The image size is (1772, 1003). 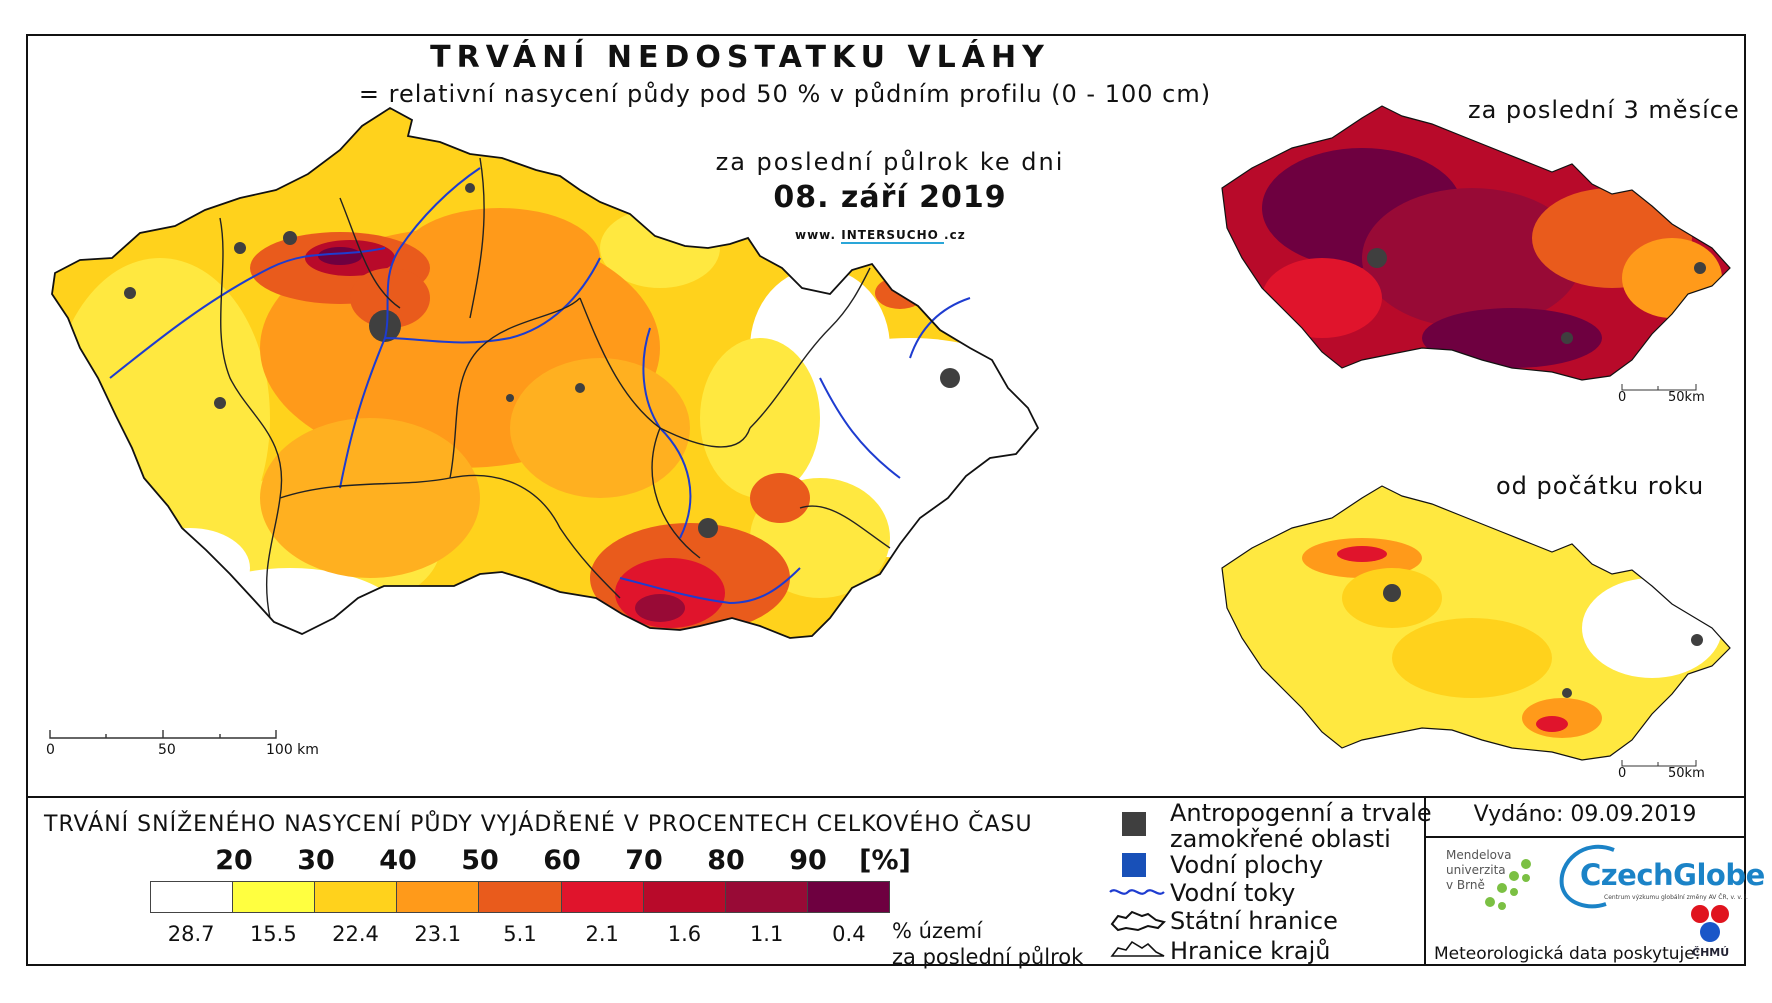 What do you see at coordinates (726, 860) in the screenshot?
I see `class-label-80: 80` at bounding box center [726, 860].